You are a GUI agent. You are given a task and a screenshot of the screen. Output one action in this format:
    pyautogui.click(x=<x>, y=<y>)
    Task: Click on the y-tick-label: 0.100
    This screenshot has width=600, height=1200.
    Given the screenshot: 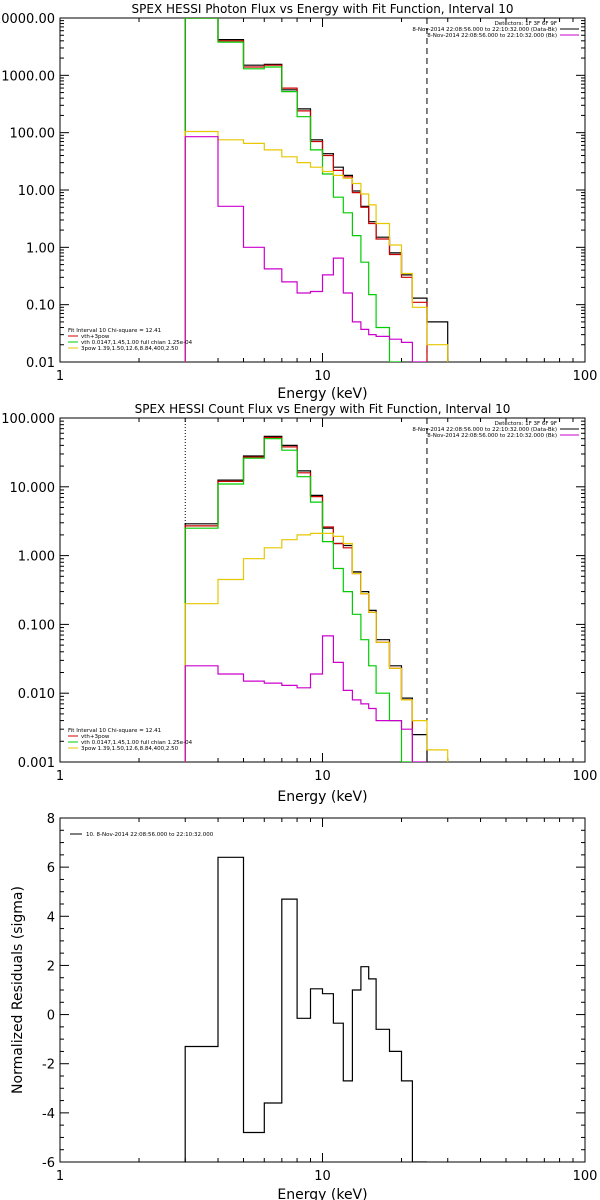 What is the action you would take?
    pyautogui.click(x=36, y=625)
    